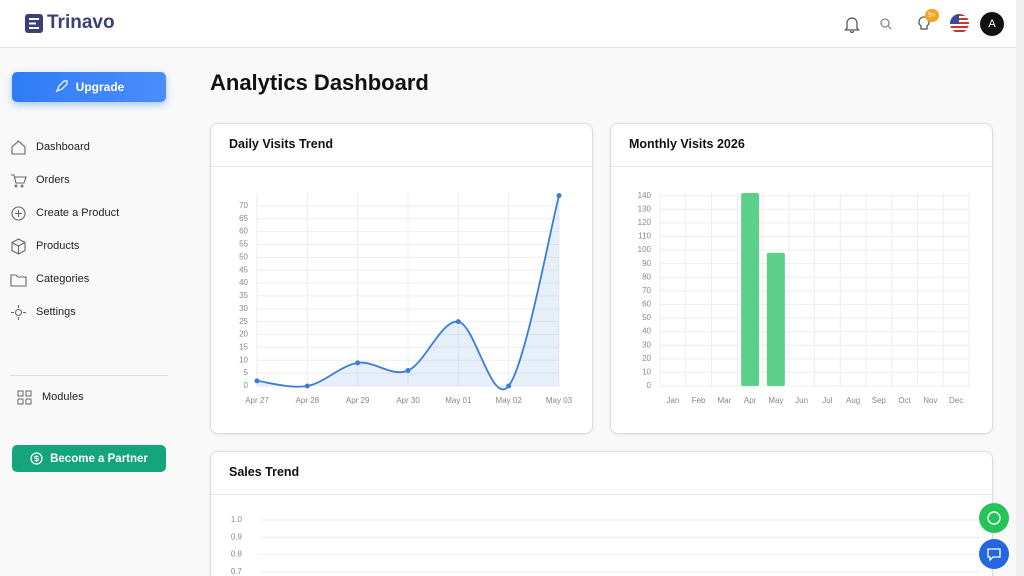  I want to click on y-tick-label: 5, so click(246, 372).